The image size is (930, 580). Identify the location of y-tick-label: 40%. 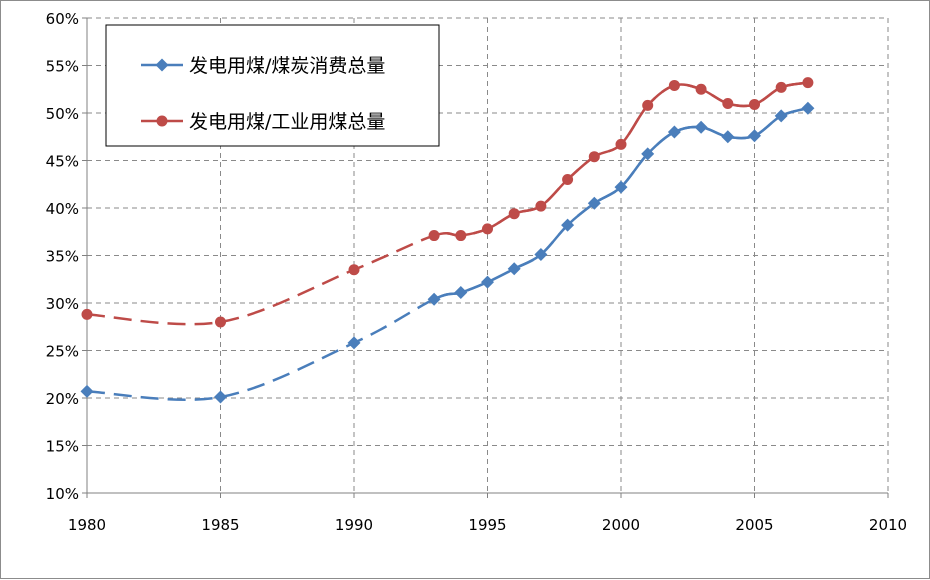
(62, 209).